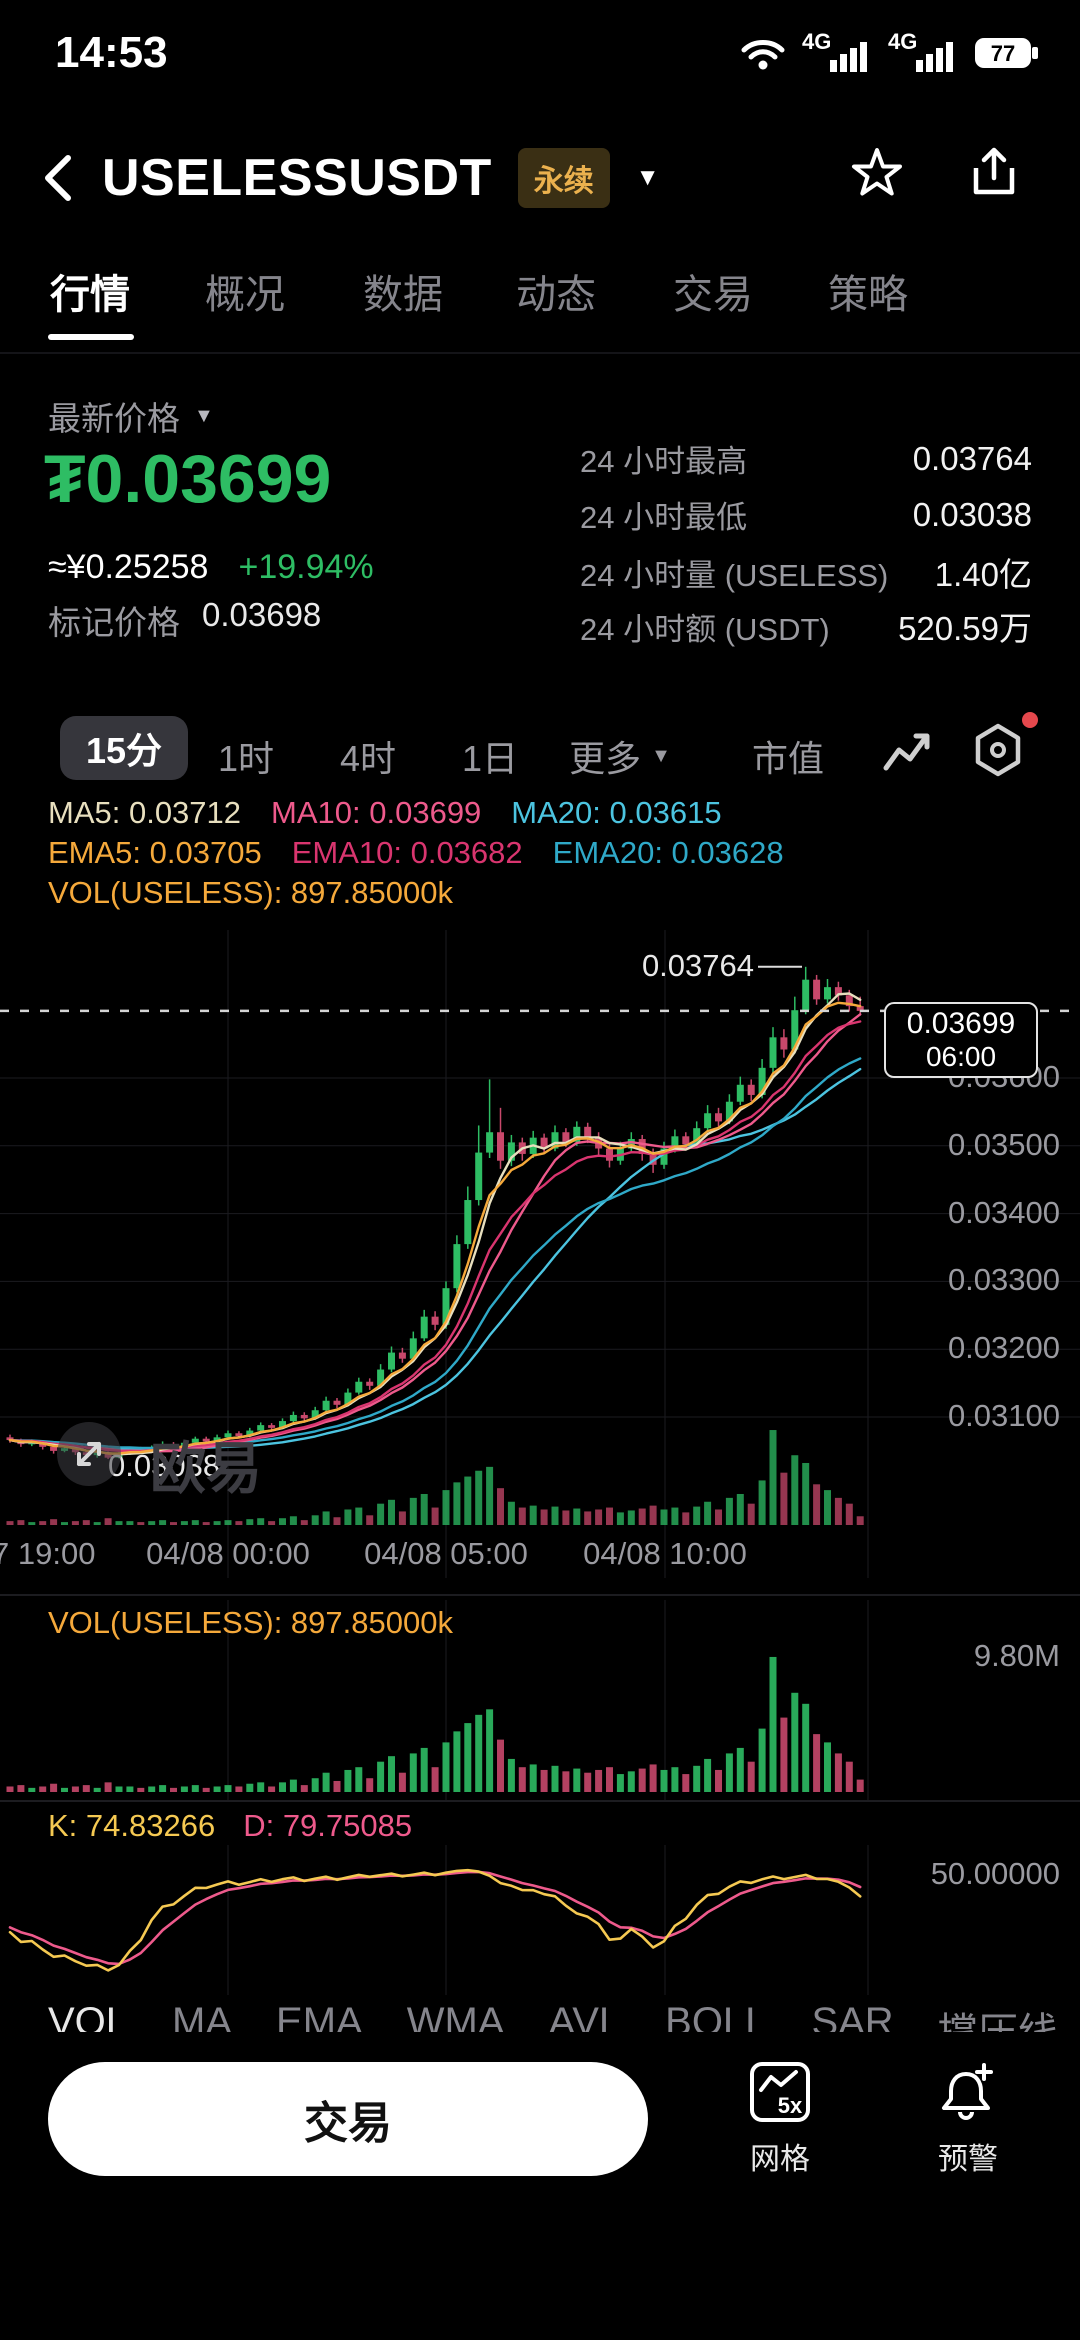  I want to click on fullscreen-expand-icon, so click(89, 1454).